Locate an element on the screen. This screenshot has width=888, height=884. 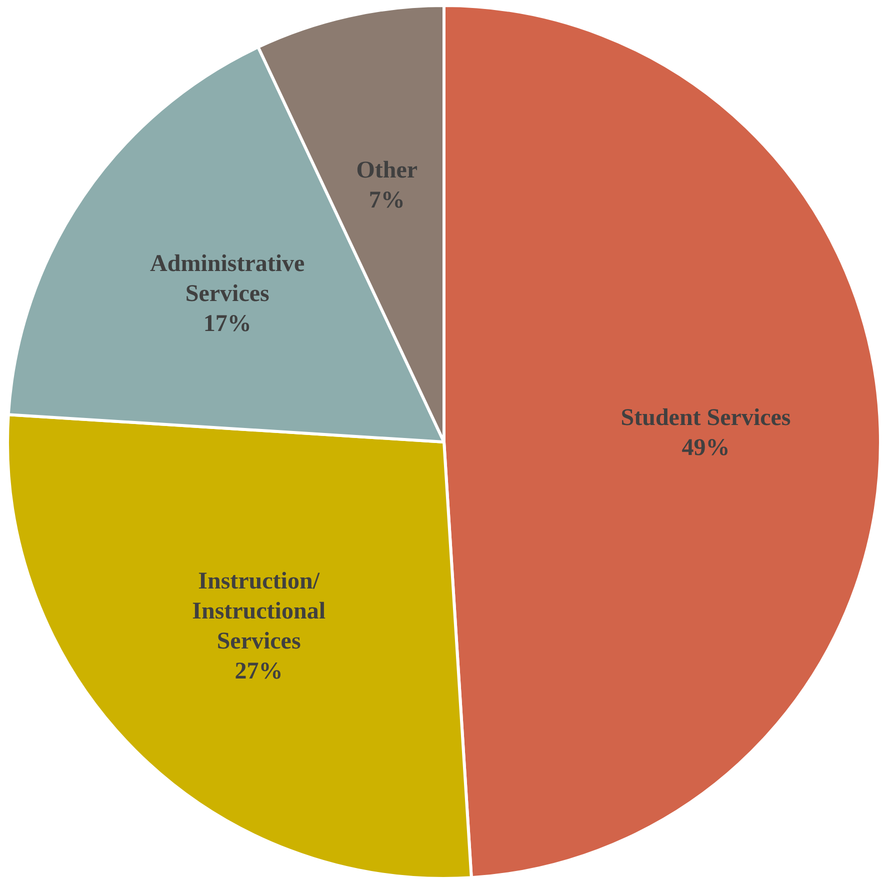
data-label: 27% is located at coordinates (258, 671).